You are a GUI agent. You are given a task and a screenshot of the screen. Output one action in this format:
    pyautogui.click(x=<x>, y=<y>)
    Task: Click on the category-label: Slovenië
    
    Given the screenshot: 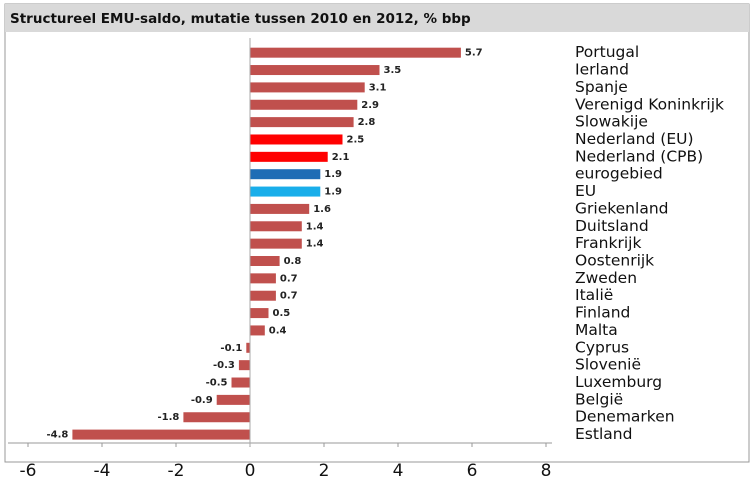 What is the action you would take?
    pyautogui.click(x=608, y=365)
    